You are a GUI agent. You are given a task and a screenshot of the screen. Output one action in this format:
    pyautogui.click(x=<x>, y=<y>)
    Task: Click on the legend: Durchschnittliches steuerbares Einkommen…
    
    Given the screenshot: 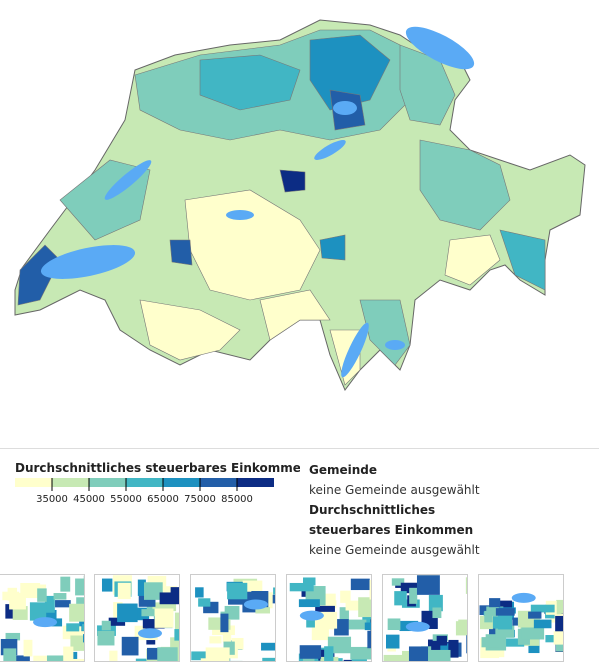 What is the action you would take?
    pyautogui.click(x=157, y=483)
    